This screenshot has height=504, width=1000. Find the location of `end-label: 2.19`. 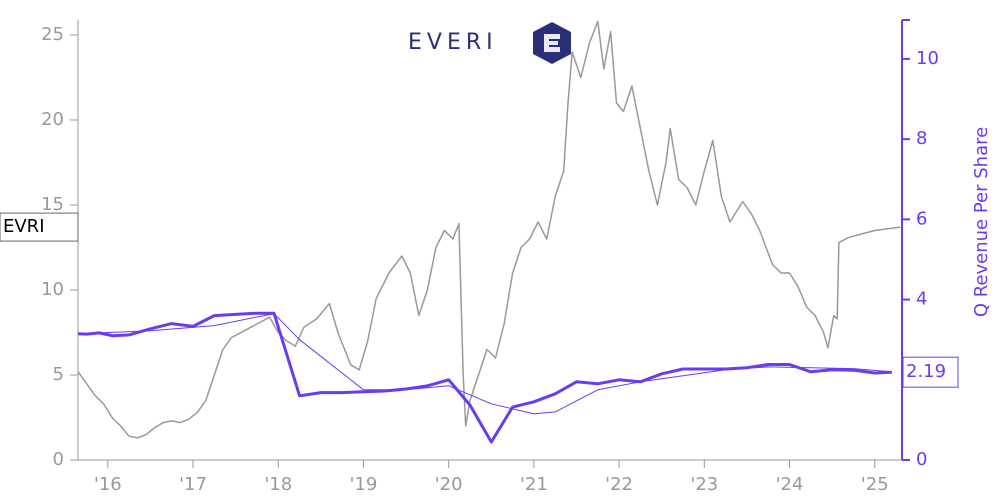

end-label: 2.19 is located at coordinates (930, 372).